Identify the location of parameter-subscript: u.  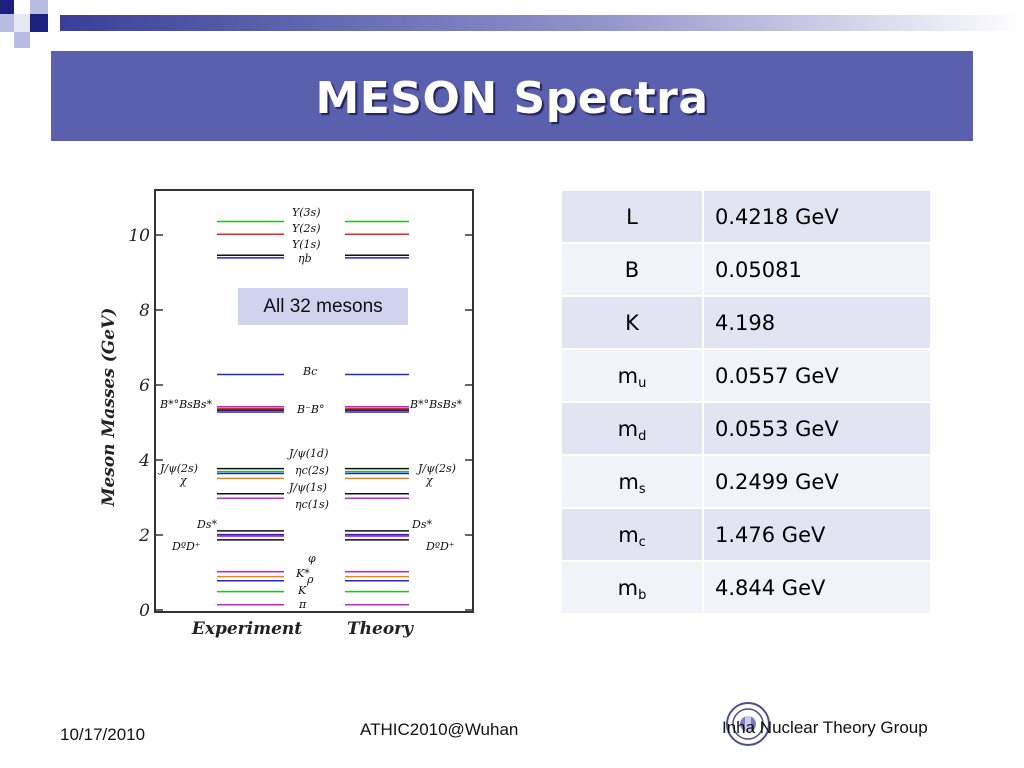
(642, 383).